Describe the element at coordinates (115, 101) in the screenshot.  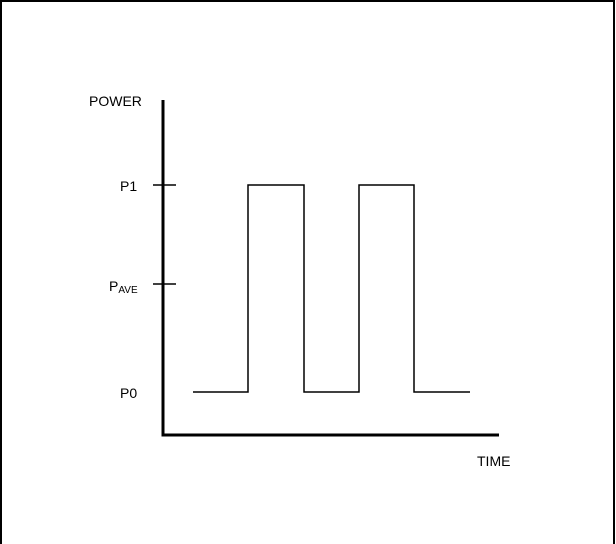
I see `y-axis-label: POWER` at that location.